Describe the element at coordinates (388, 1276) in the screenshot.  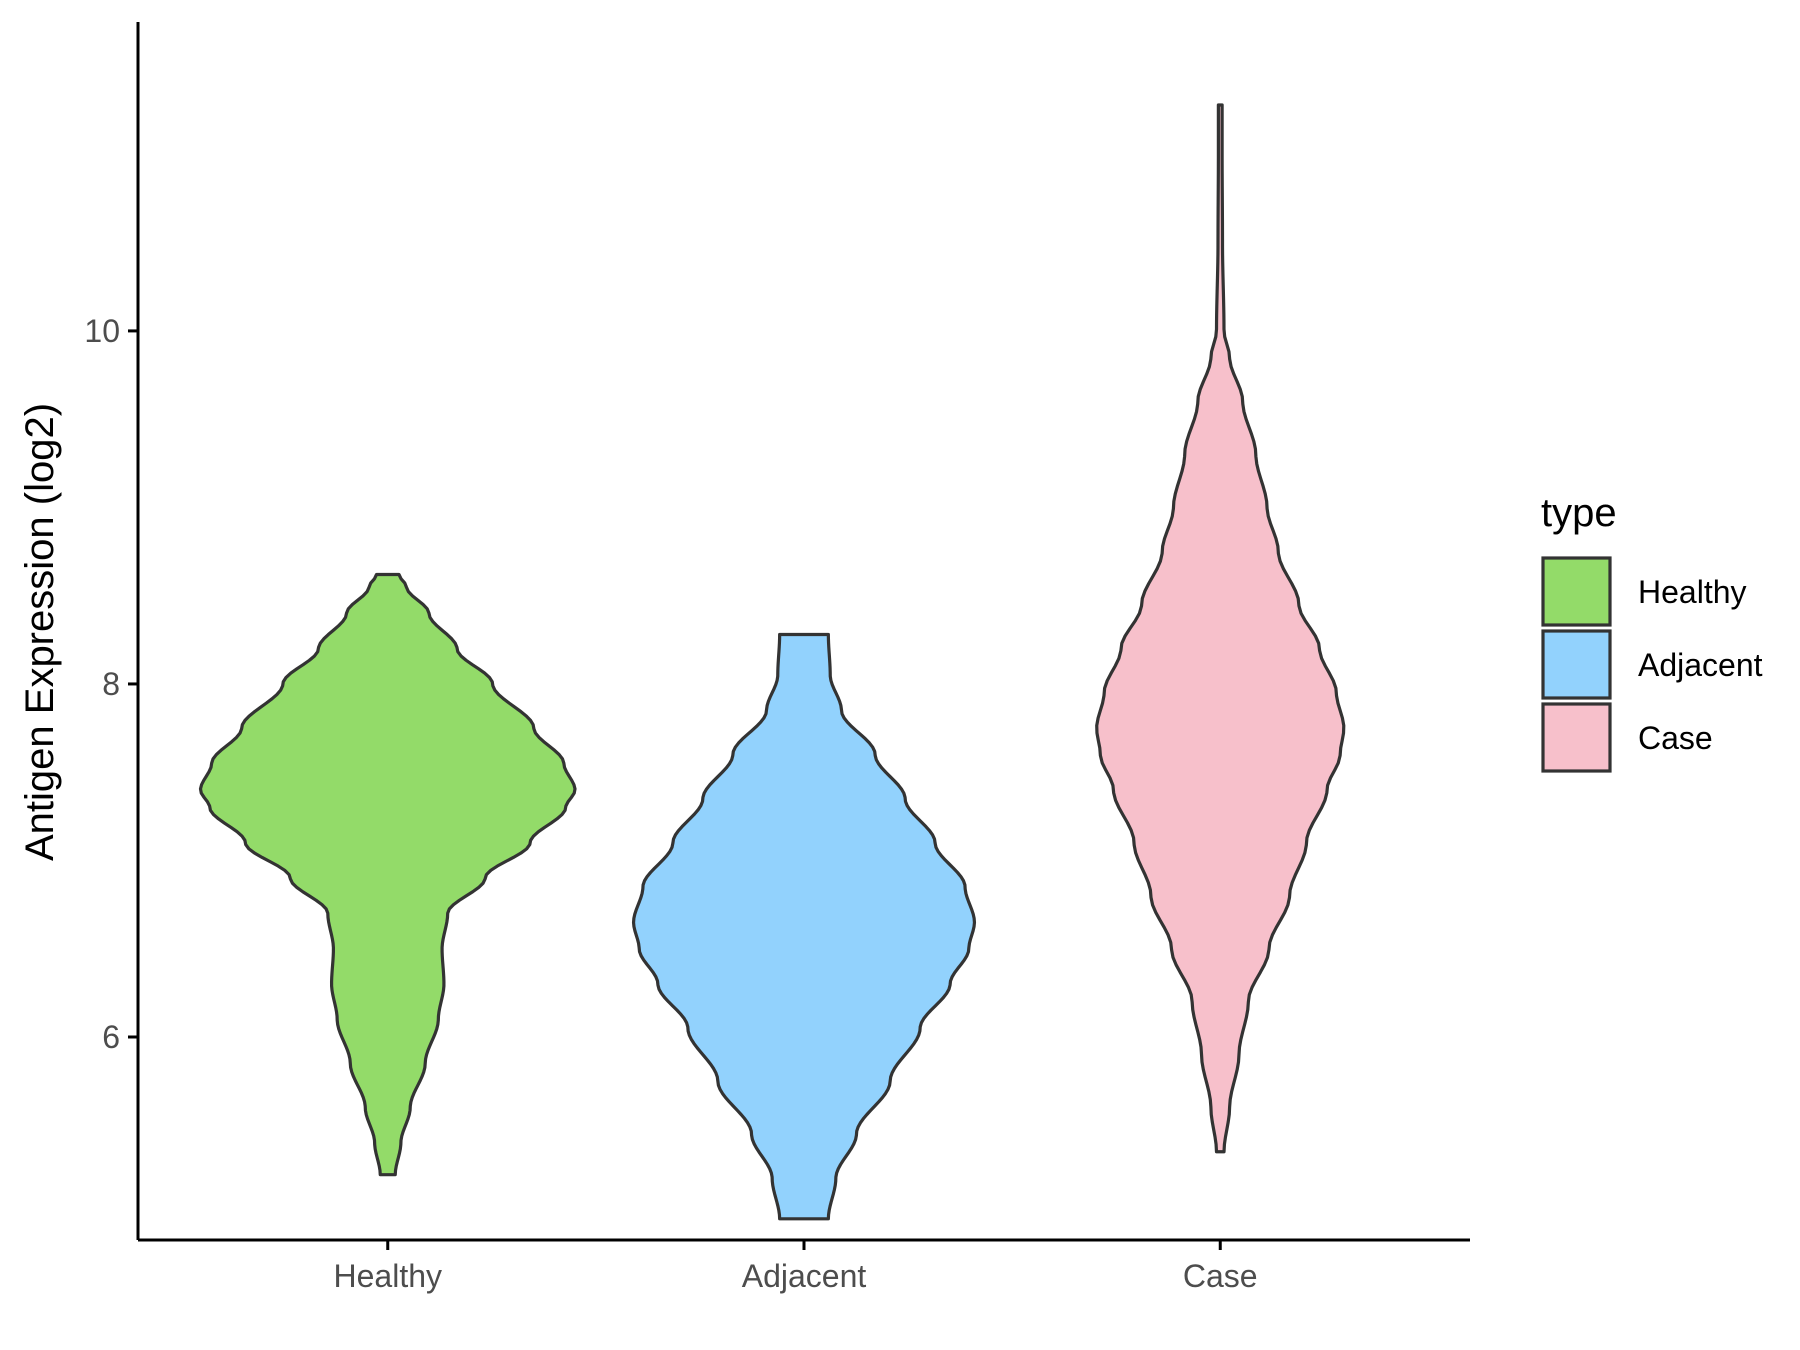
I see `x-tick-label: Healthy` at that location.